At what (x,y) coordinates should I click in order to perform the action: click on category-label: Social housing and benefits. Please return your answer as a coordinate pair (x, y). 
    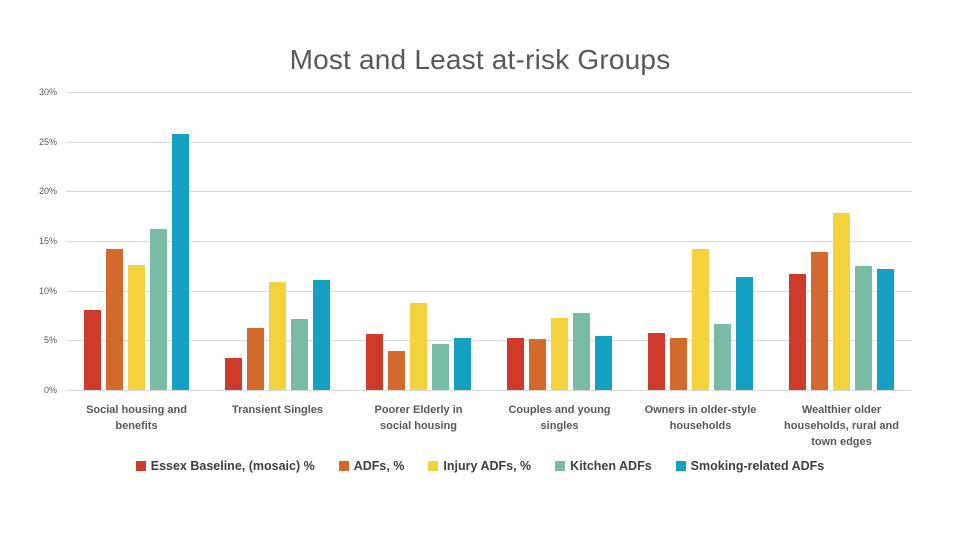
    Looking at the image, I should click on (136, 418).